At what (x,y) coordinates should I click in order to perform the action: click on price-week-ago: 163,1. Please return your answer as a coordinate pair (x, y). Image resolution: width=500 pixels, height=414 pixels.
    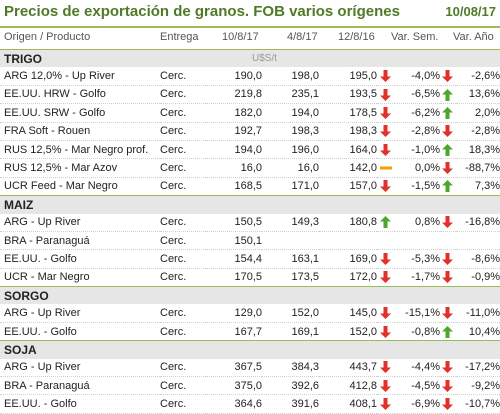
    Looking at the image, I should click on (291, 259).